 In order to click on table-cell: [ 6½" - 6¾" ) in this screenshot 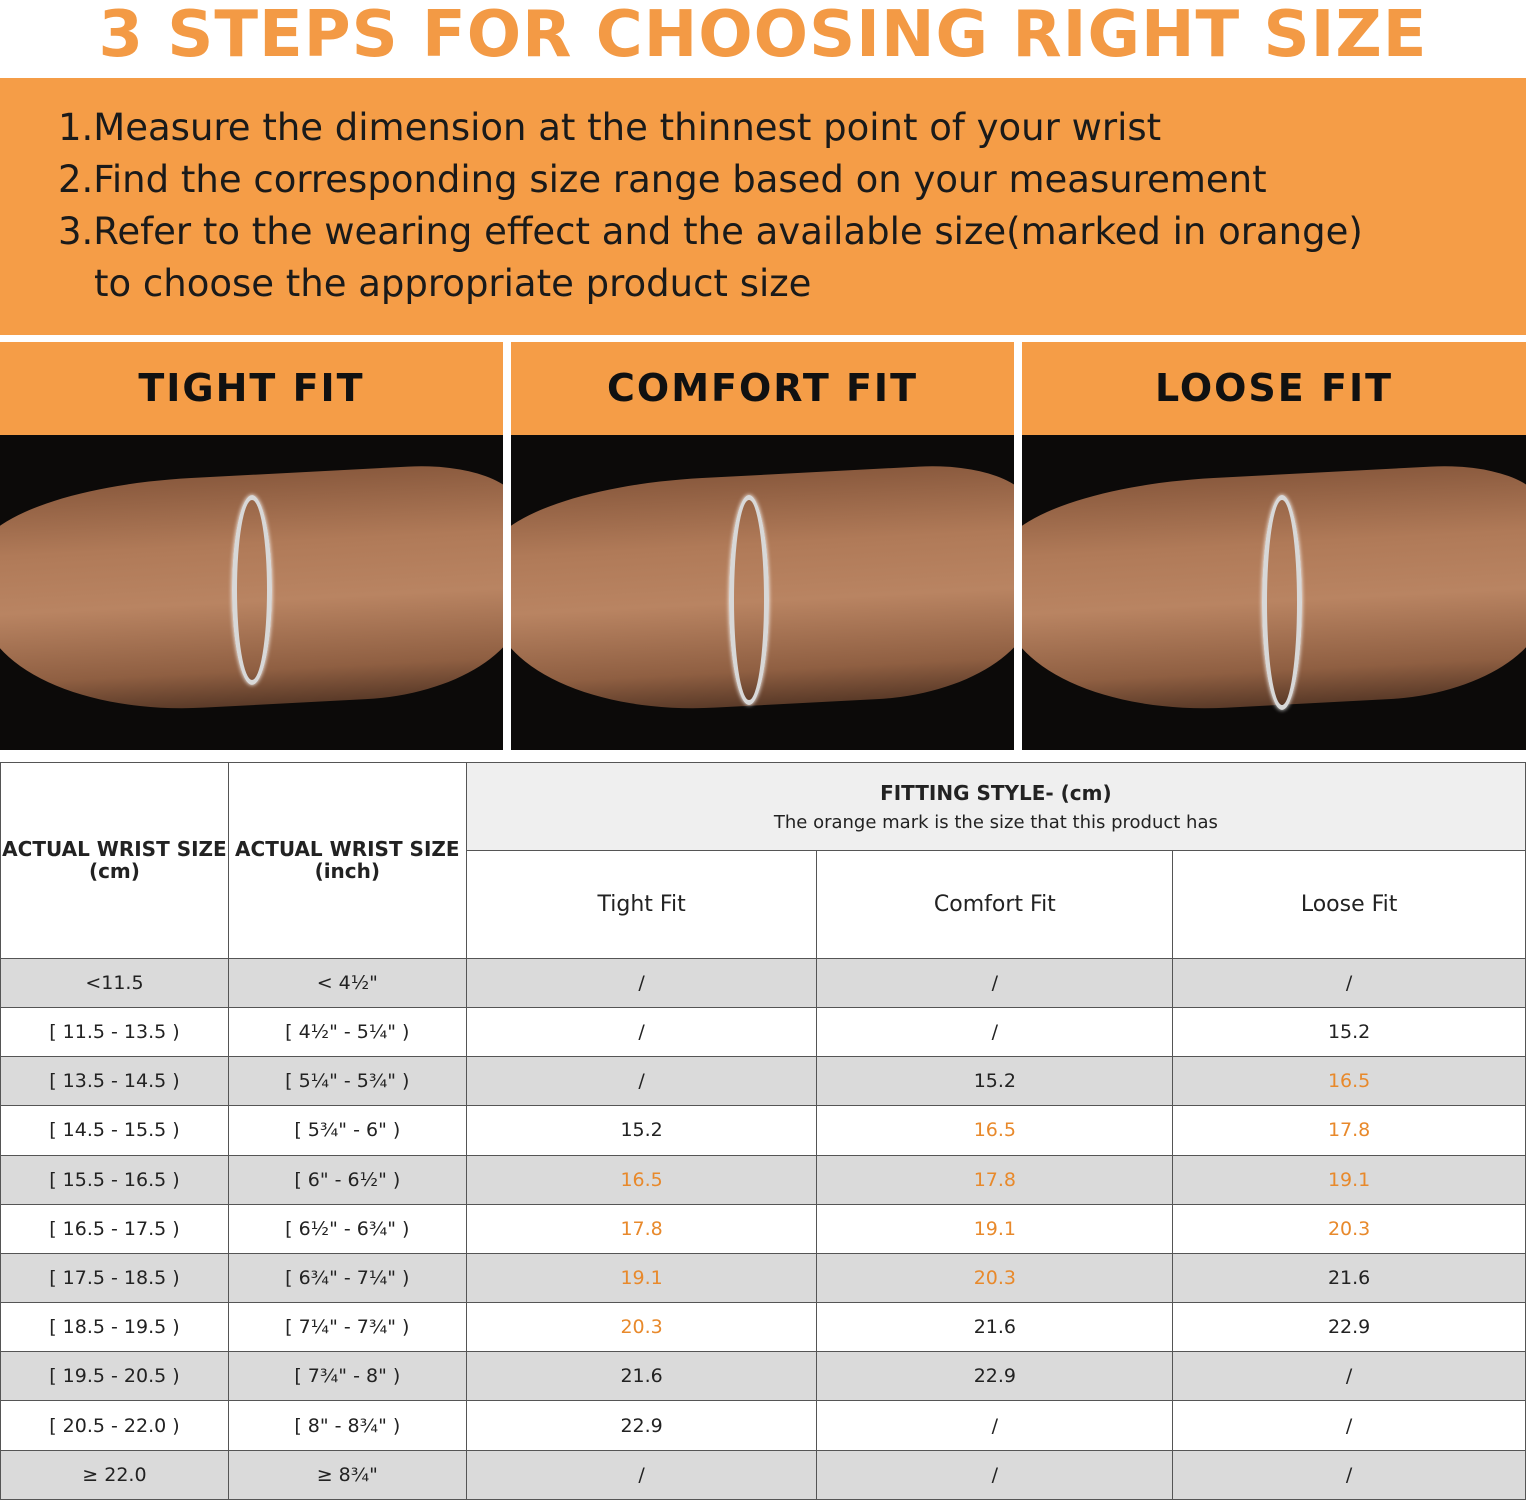, I will do `click(347, 1228)`.